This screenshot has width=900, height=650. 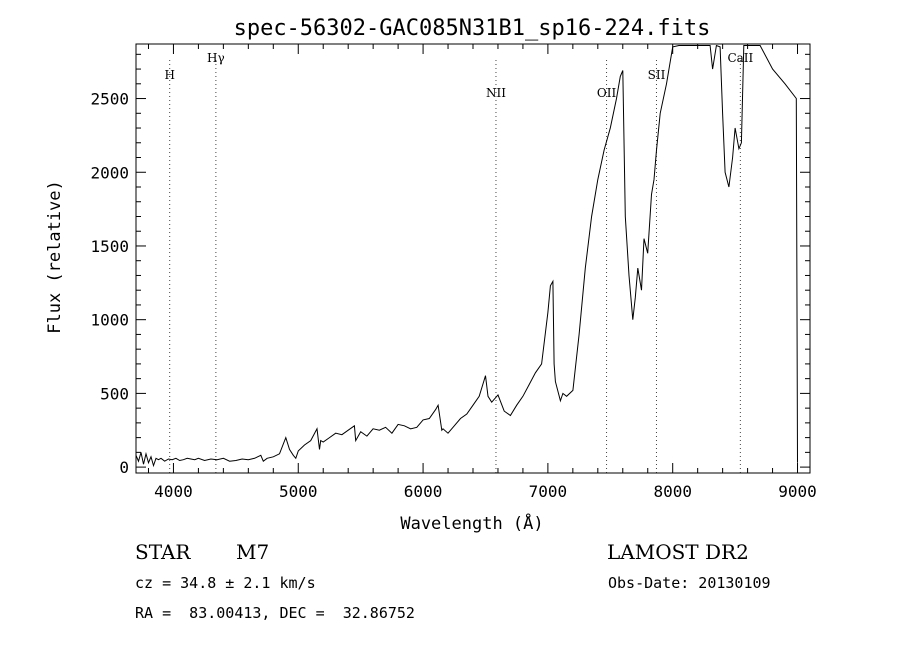 What do you see at coordinates (423, 491) in the screenshot?
I see `x-tick-label: 6000` at bounding box center [423, 491].